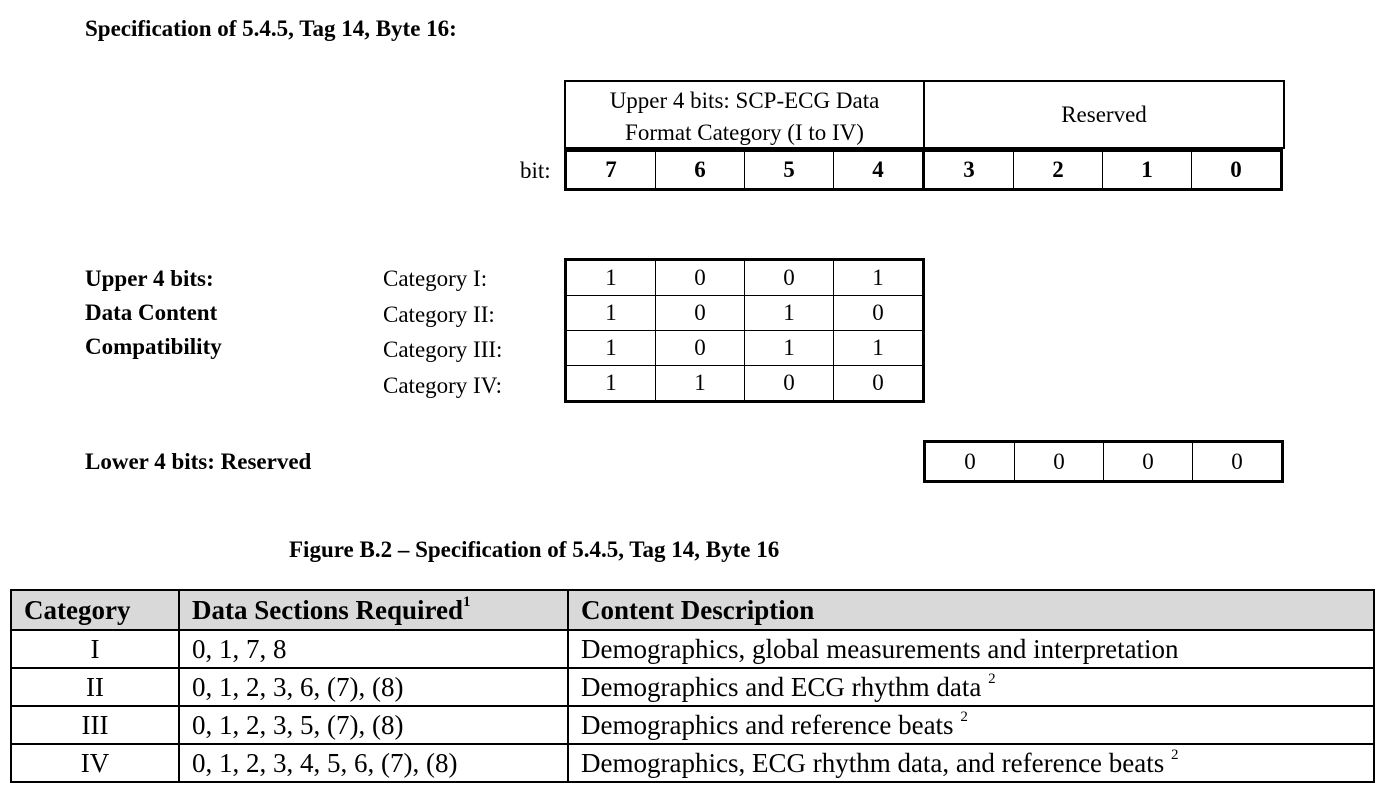 This screenshot has width=1386, height=797. I want to click on bit-index-row: 7 6 5 4 3 2 1 0, so click(923, 170).